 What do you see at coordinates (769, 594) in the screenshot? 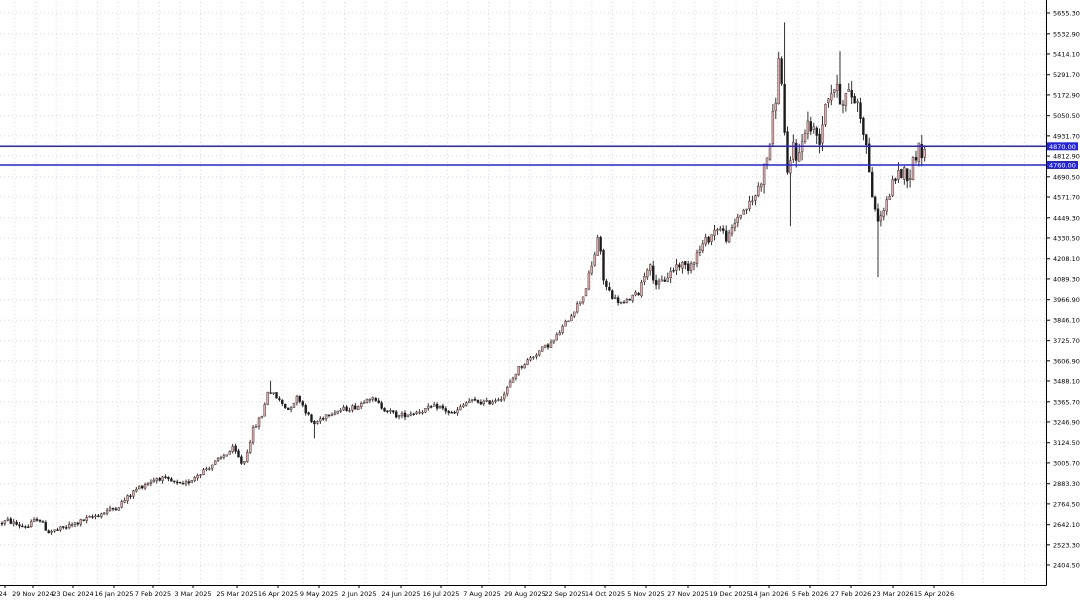
I see `x-tick-label: 14 Jan 2026` at bounding box center [769, 594].